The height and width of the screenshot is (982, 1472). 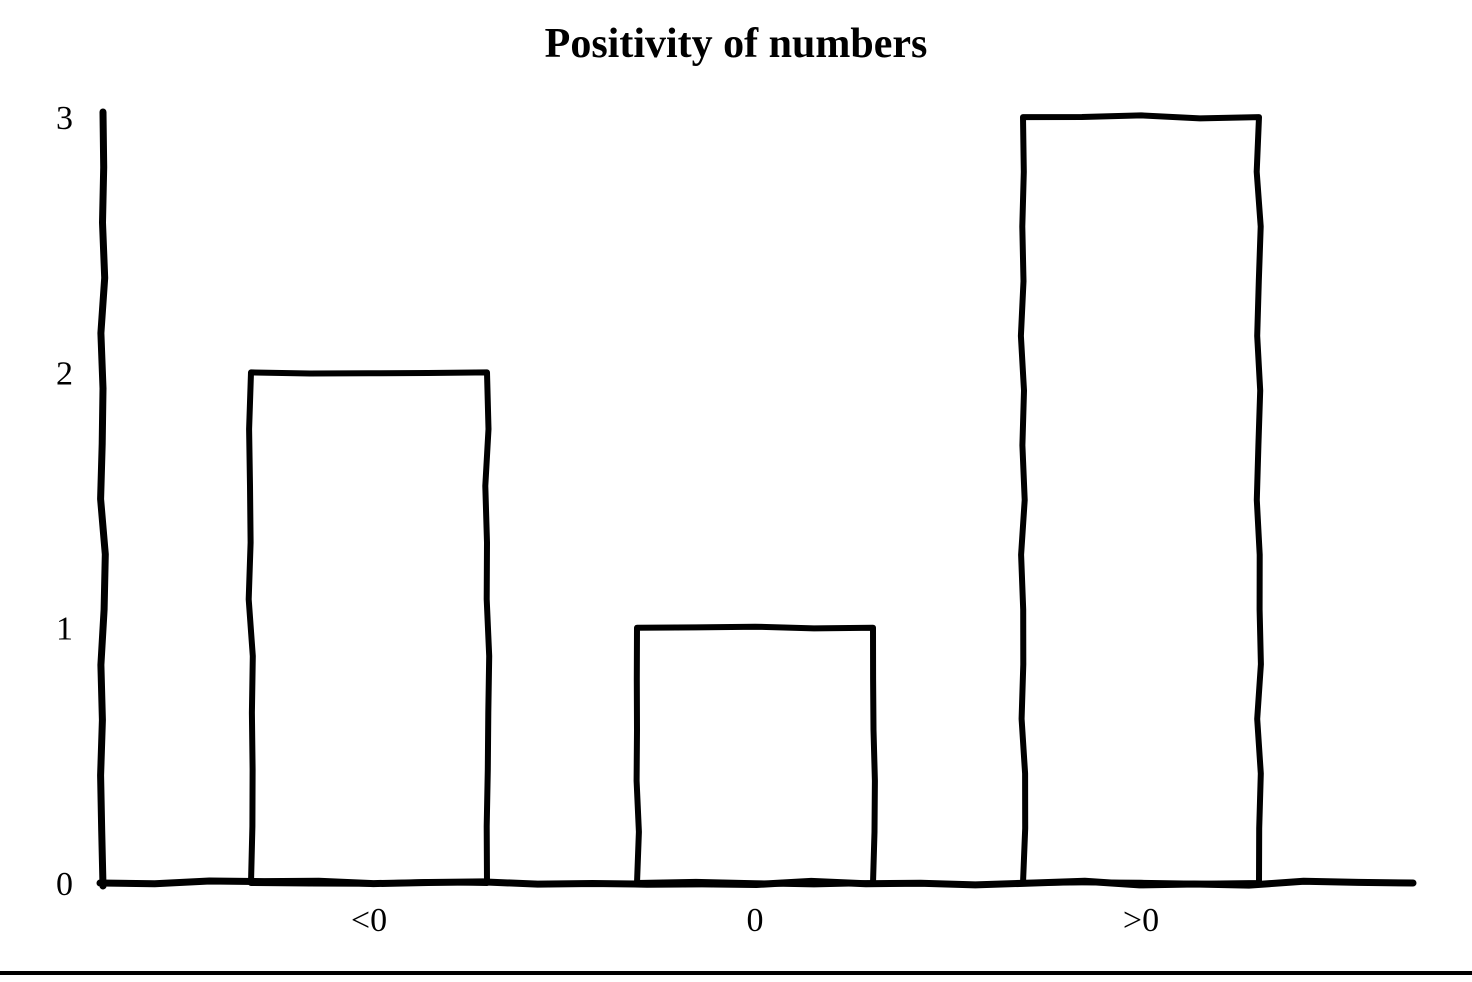 What do you see at coordinates (736, 44) in the screenshot?
I see `chart-title: Positivity of numbers` at bounding box center [736, 44].